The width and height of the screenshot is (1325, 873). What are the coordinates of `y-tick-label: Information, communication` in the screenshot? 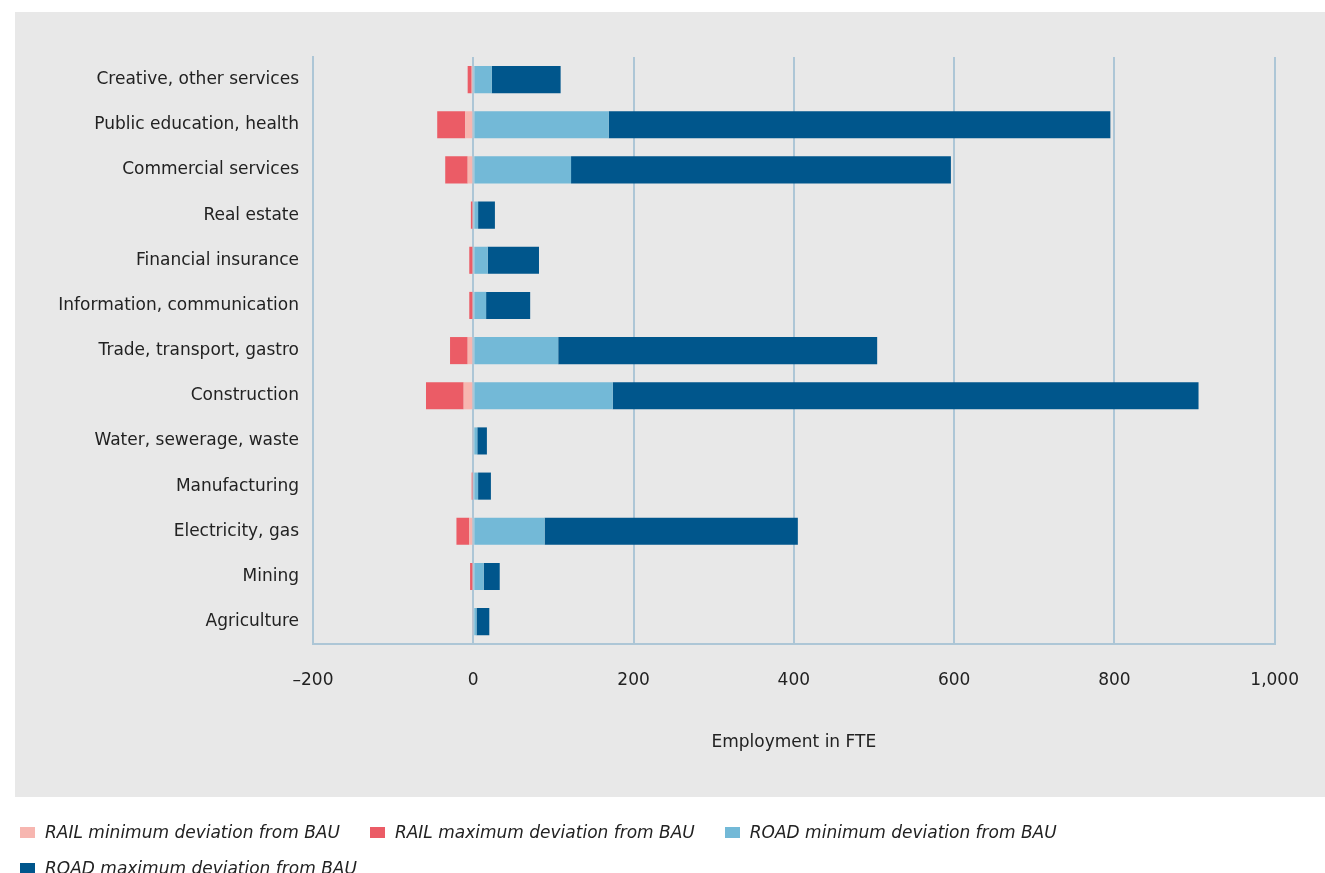 It's located at (178, 303).